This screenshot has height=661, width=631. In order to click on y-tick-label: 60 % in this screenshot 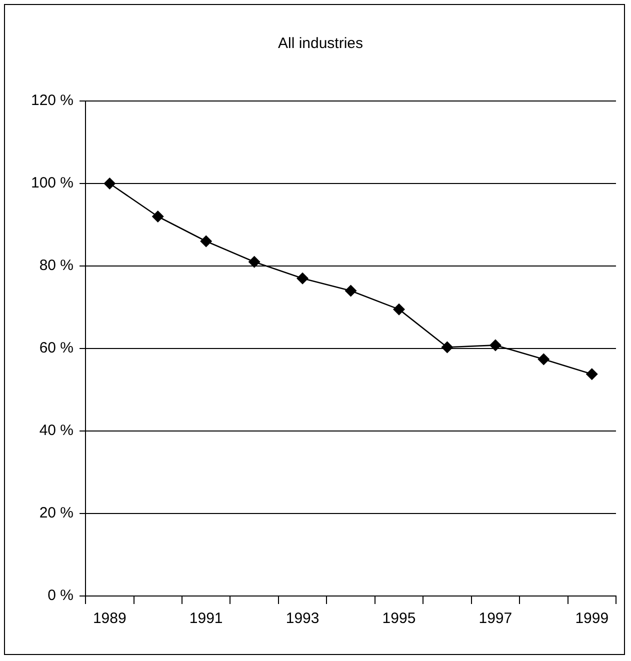, I will do `click(56, 348)`.